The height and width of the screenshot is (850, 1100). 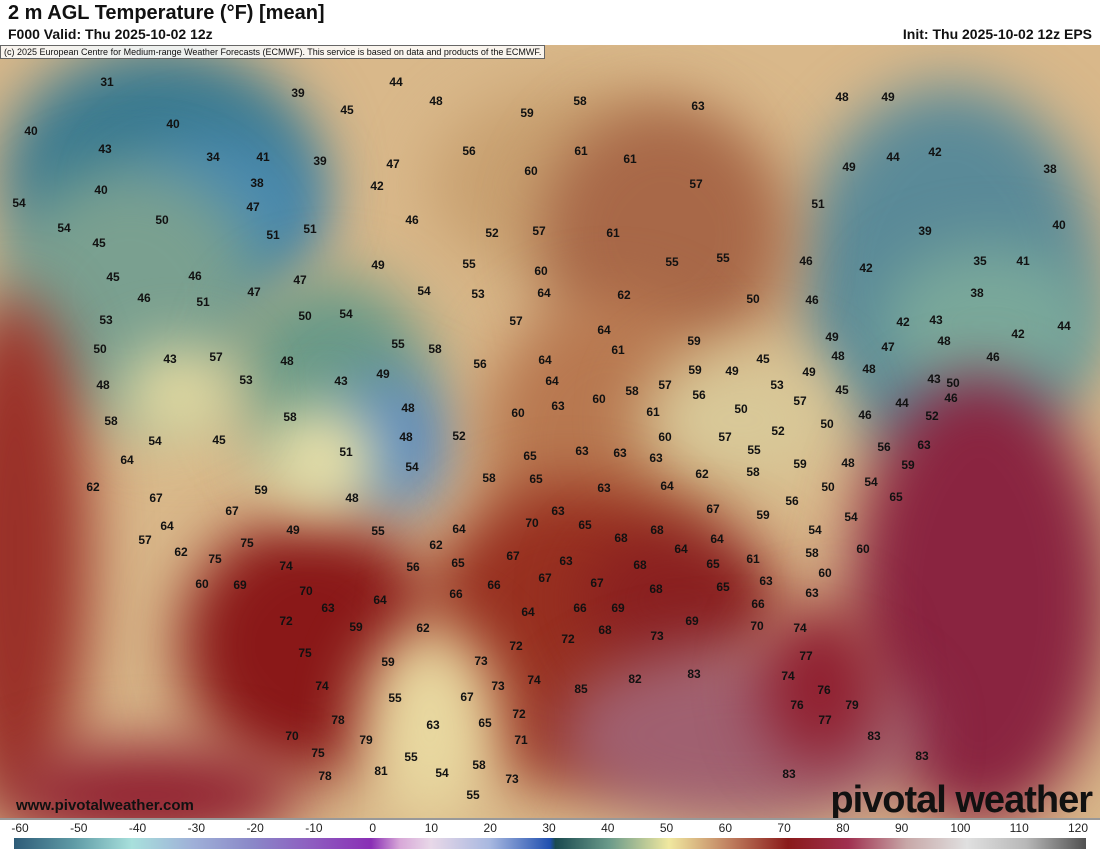 I want to click on temperature-label: 35, so click(x=980, y=261).